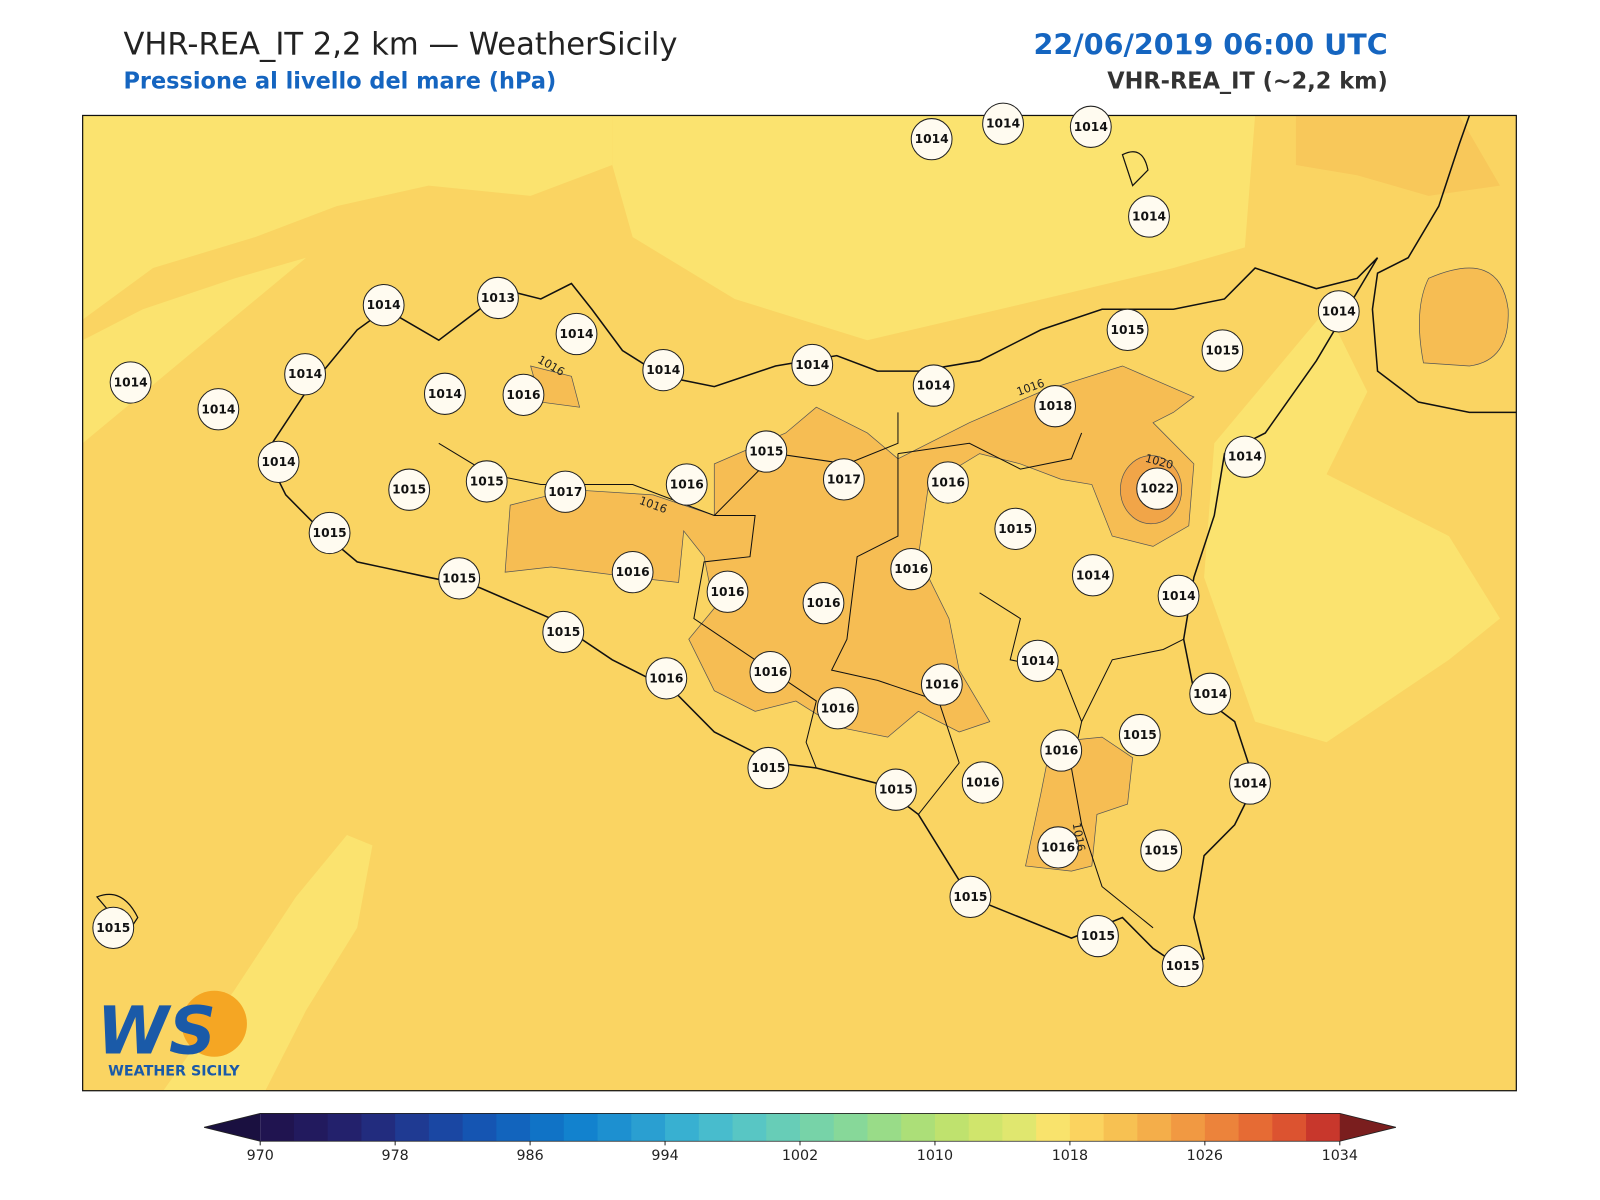 This screenshot has height=1200, width=1600. Describe the element at coordinates (664, 1156) in the screenshot. I see `colorbar-tick-label: 994` at that location.